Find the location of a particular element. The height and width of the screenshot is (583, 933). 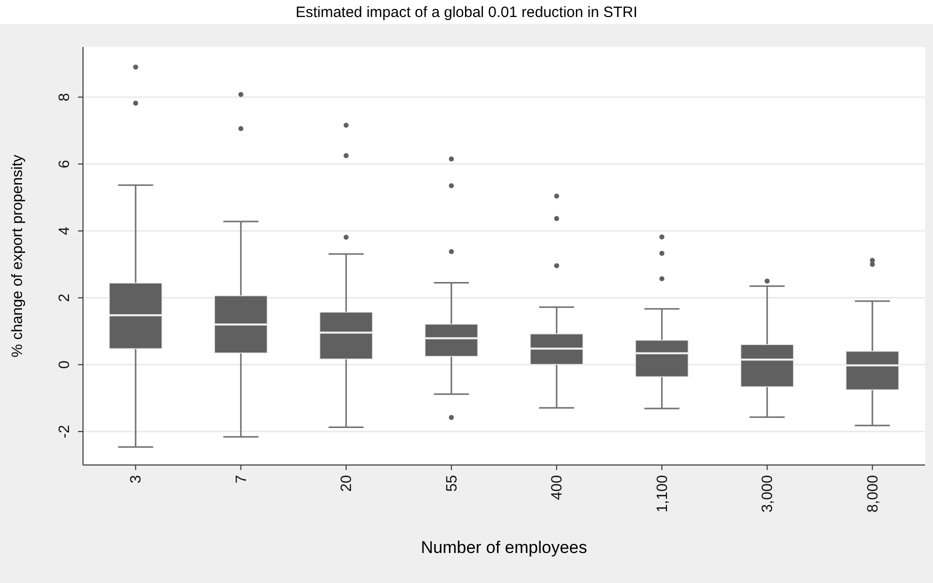

y-tick-label: 6 is located at coordinates (64, 164).